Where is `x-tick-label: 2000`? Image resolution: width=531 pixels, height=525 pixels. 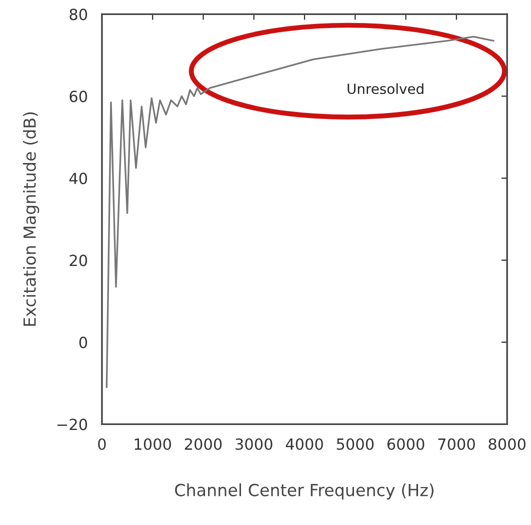 x-tick-label: 2000 is located at coordinates (203, 444).